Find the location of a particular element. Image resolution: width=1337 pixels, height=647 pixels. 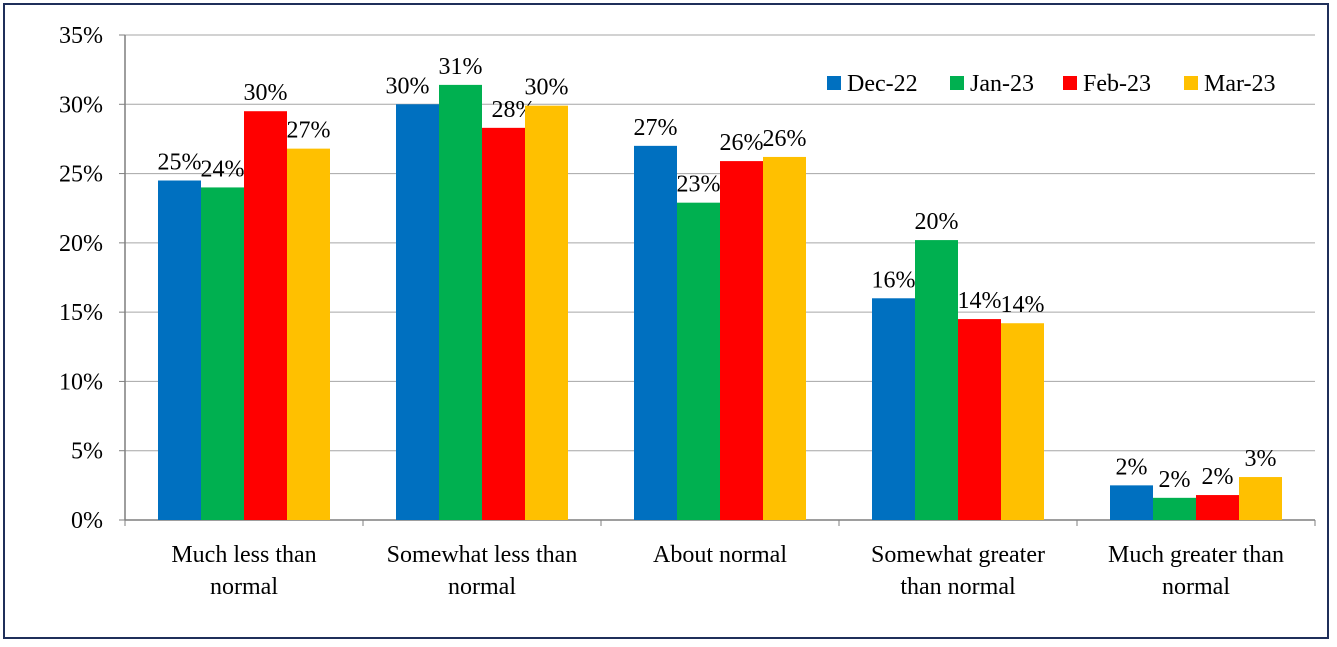

data-label: 31% is located at coordinates (461, 67).